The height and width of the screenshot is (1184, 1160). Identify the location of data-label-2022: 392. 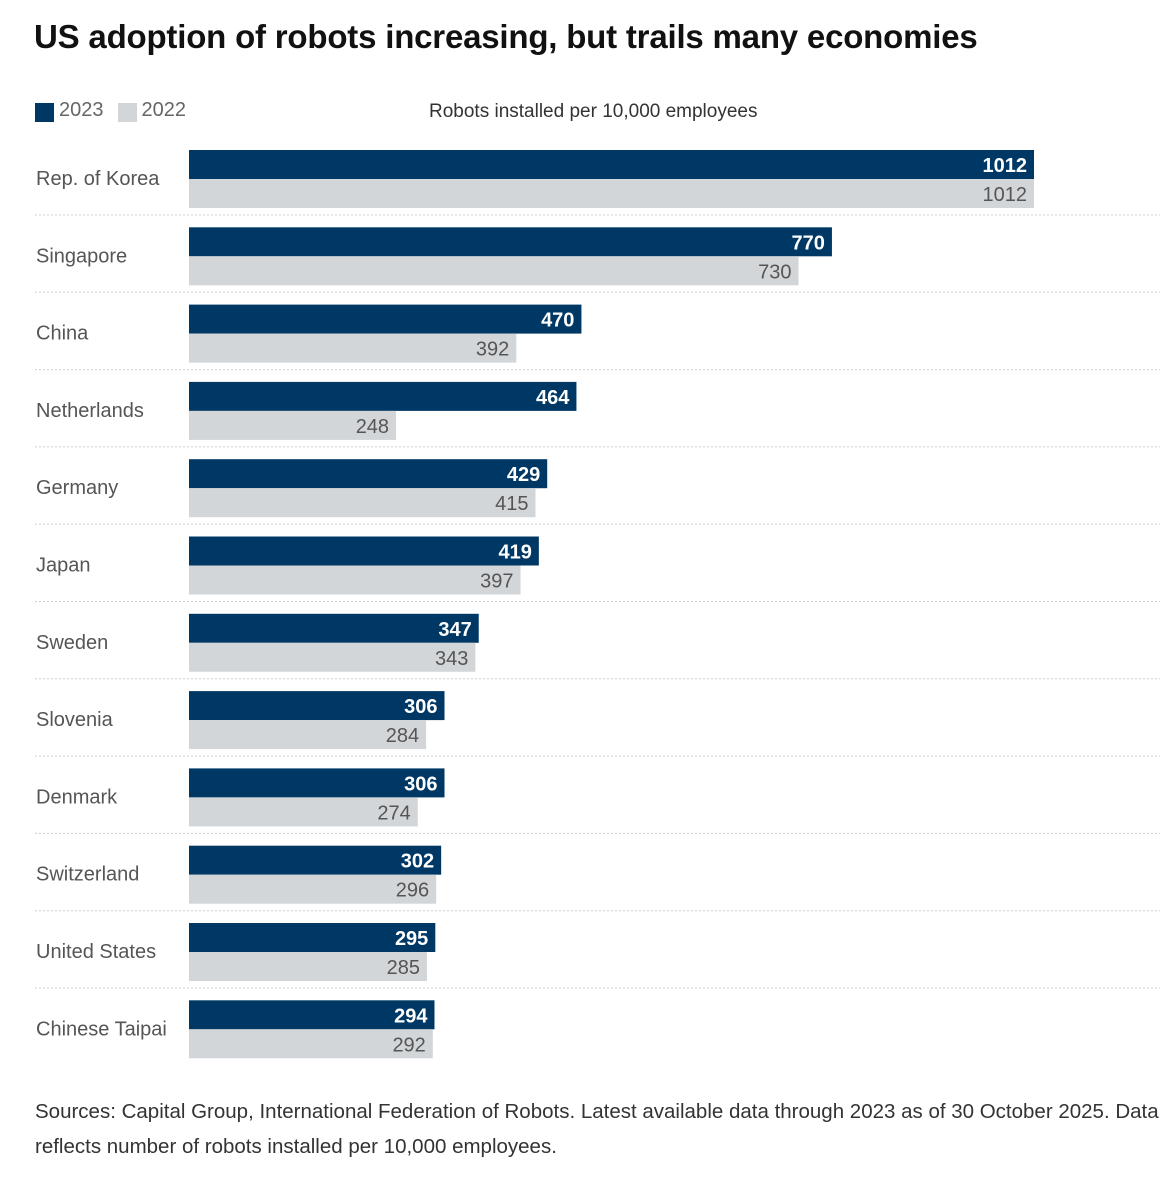
(492, 350).